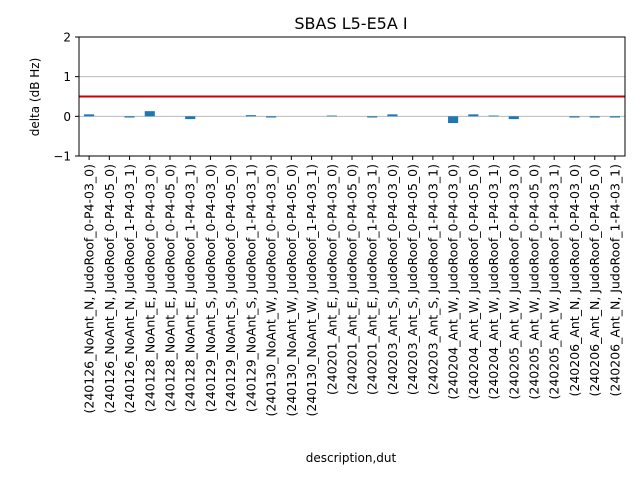 The image size is (640, 480). Describe the element at coordinates (89, 288) in the screenshot. I see `x-tick-label: (240126_NoAnt_N, JudoRoof_0-P4-03_0)` at that location.